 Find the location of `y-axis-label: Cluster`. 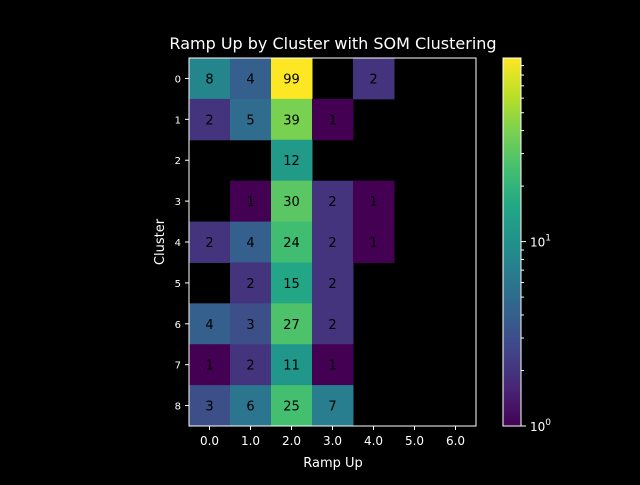

y-axis-label: Cluster is located at coordinates (160, 241).